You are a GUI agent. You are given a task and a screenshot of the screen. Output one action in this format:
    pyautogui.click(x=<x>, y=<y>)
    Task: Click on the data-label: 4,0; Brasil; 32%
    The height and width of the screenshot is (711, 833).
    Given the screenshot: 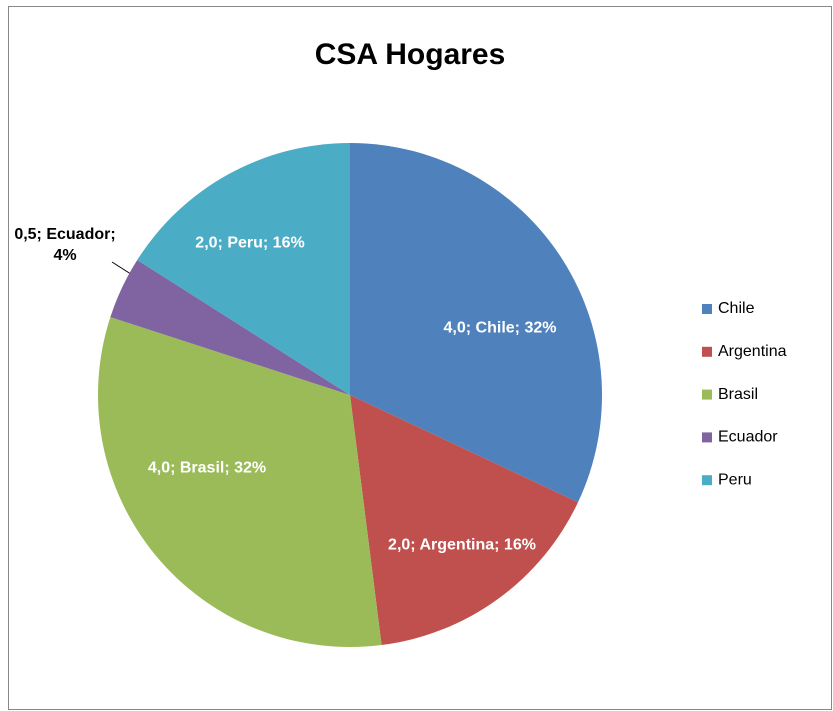 What is the action you would take?
    pyautogui.click(x=207, y=468)
    